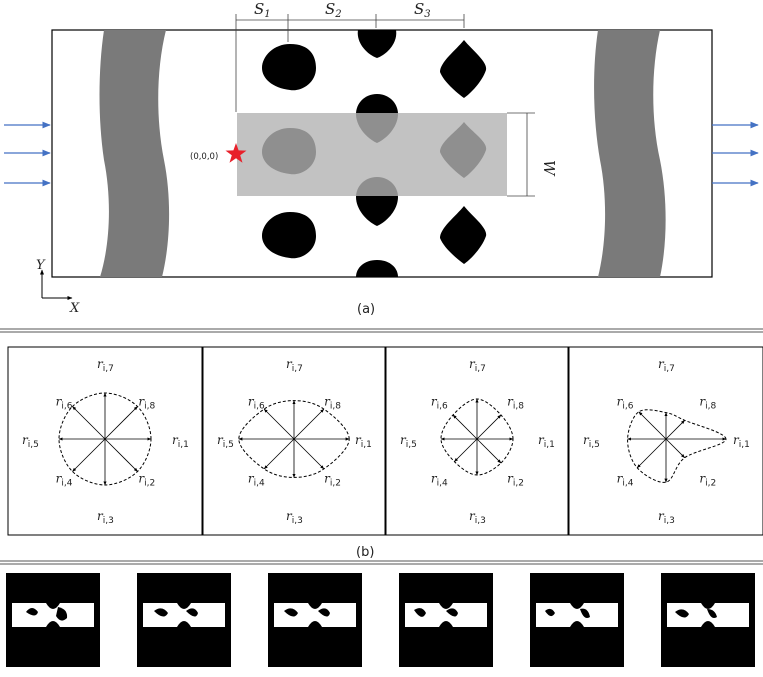  Describe the element at coordinates (350, 63) in the screenshot. I see `spacing-dimensions` at that location.